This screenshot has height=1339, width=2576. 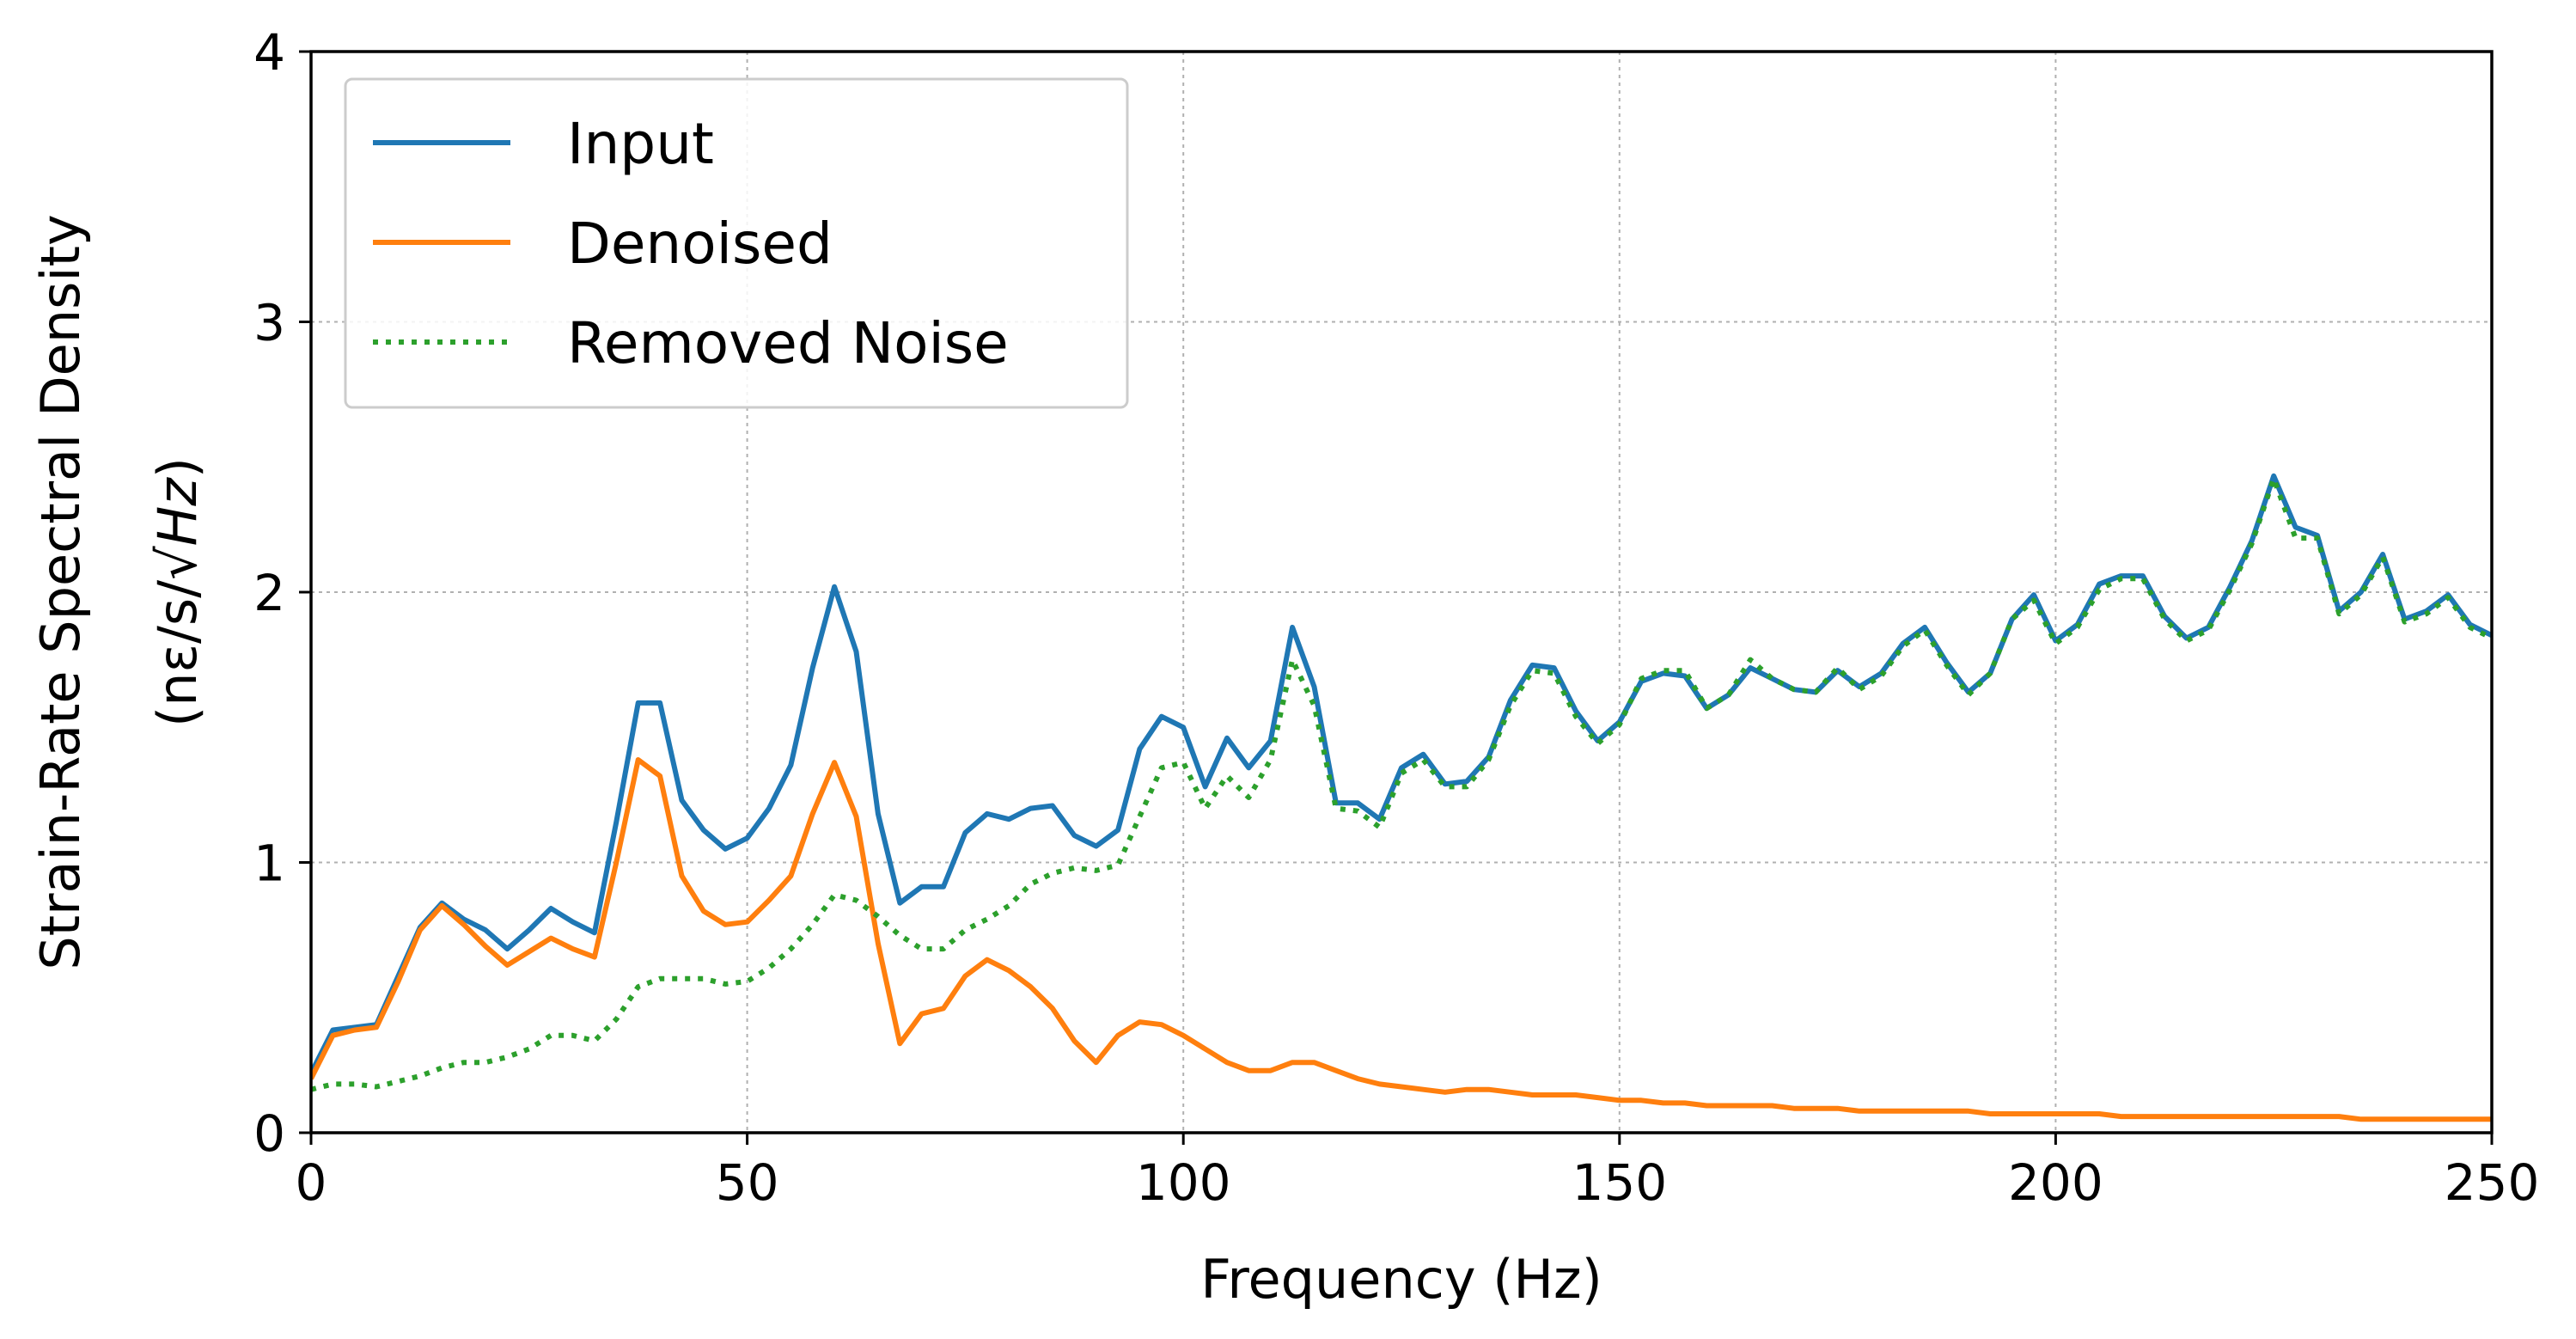 What do you see at coordinates (269, 323) in the screenshot?
I see `y-tick-label: 3` at bounding box center [269, 323].